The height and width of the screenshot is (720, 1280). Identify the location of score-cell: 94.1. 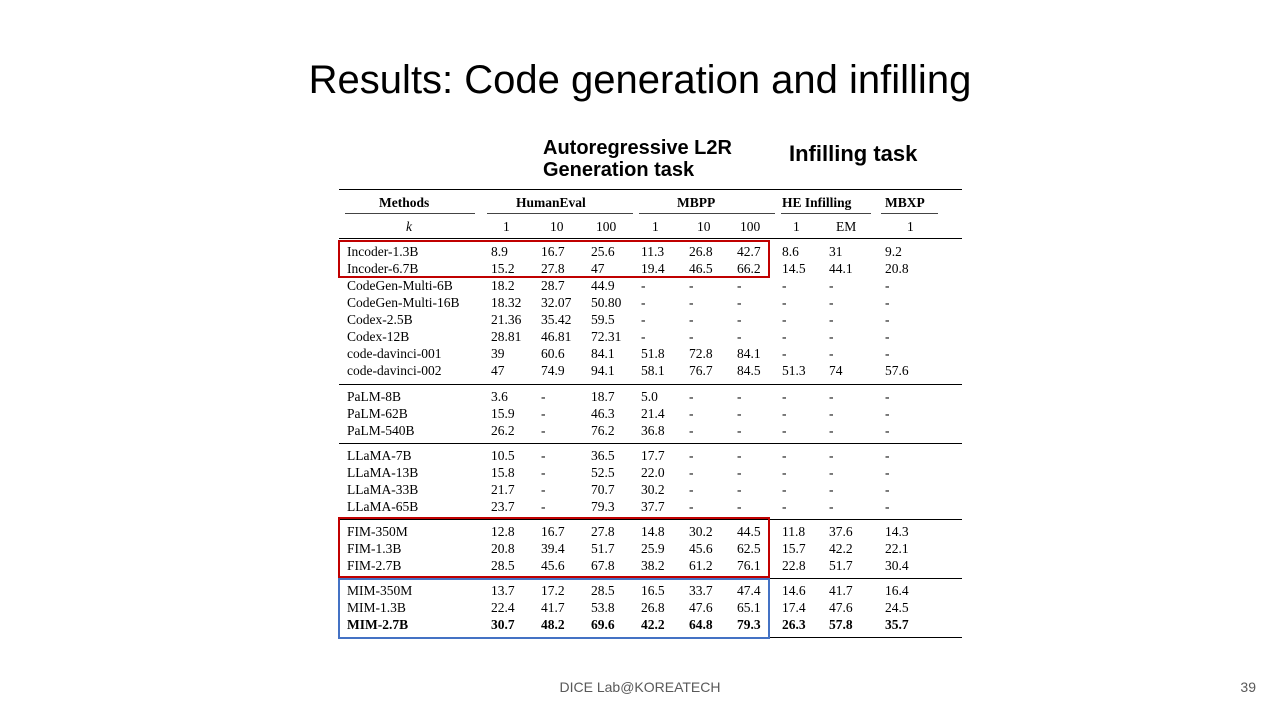
(603, 370).